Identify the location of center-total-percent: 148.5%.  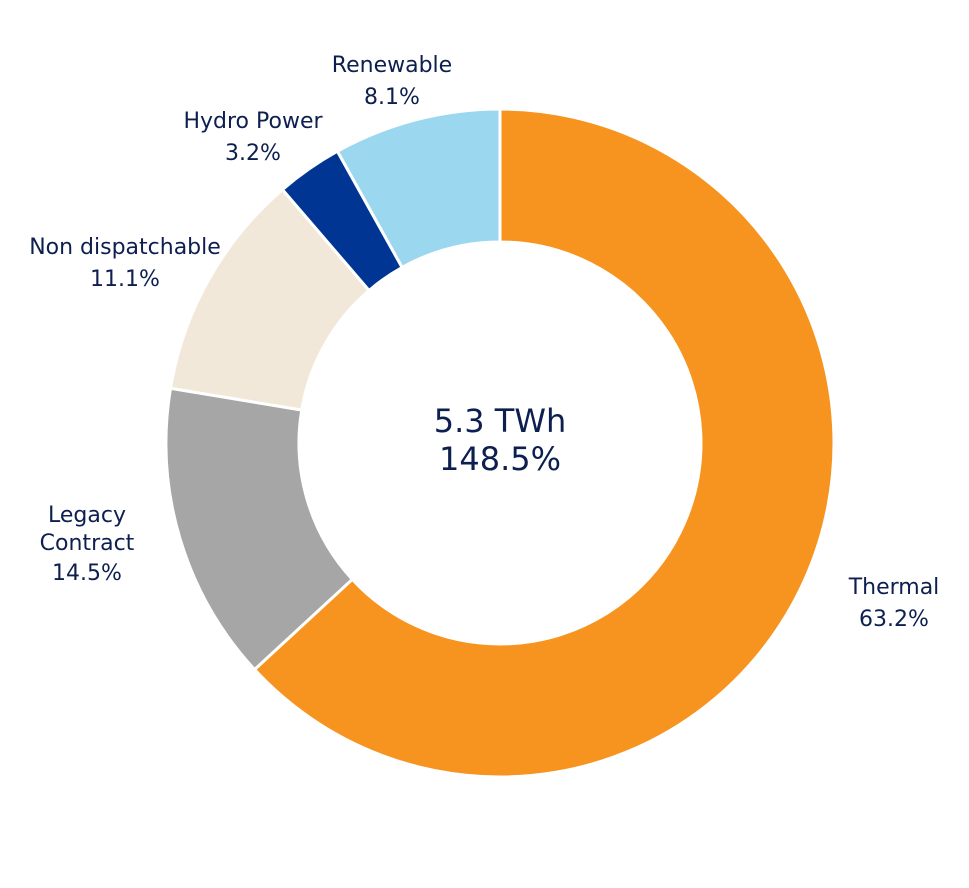
(499, 459).